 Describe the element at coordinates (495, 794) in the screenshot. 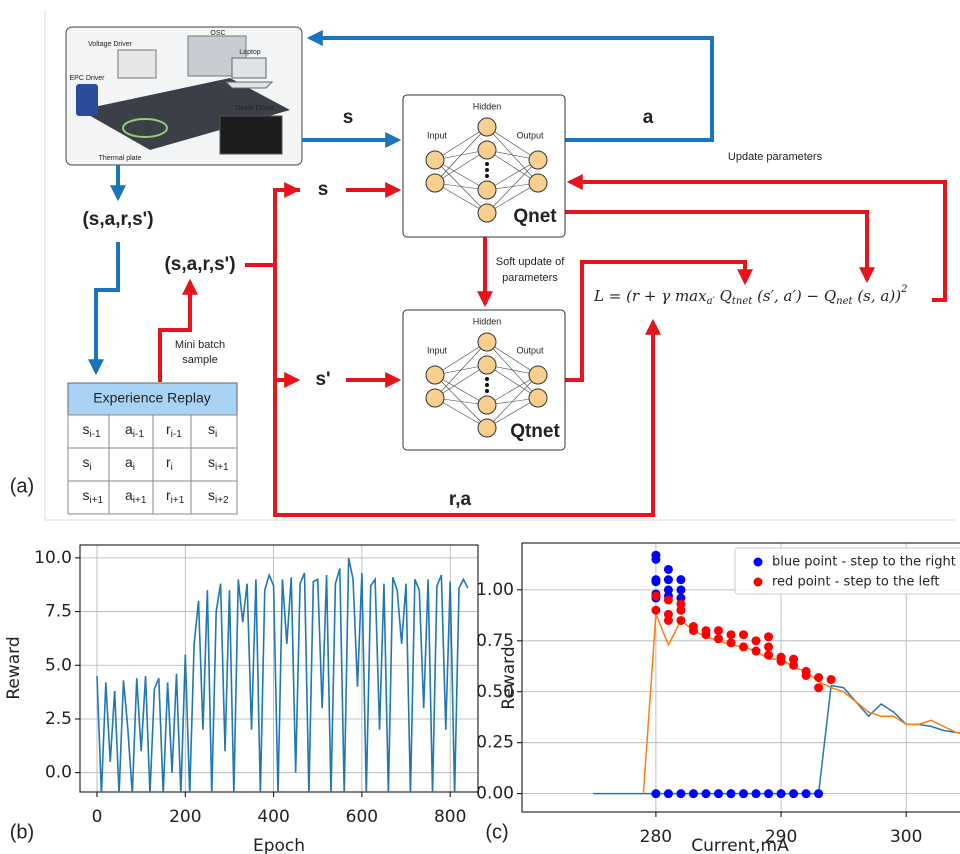

I see `y-tick-label: 0.00` at that location.